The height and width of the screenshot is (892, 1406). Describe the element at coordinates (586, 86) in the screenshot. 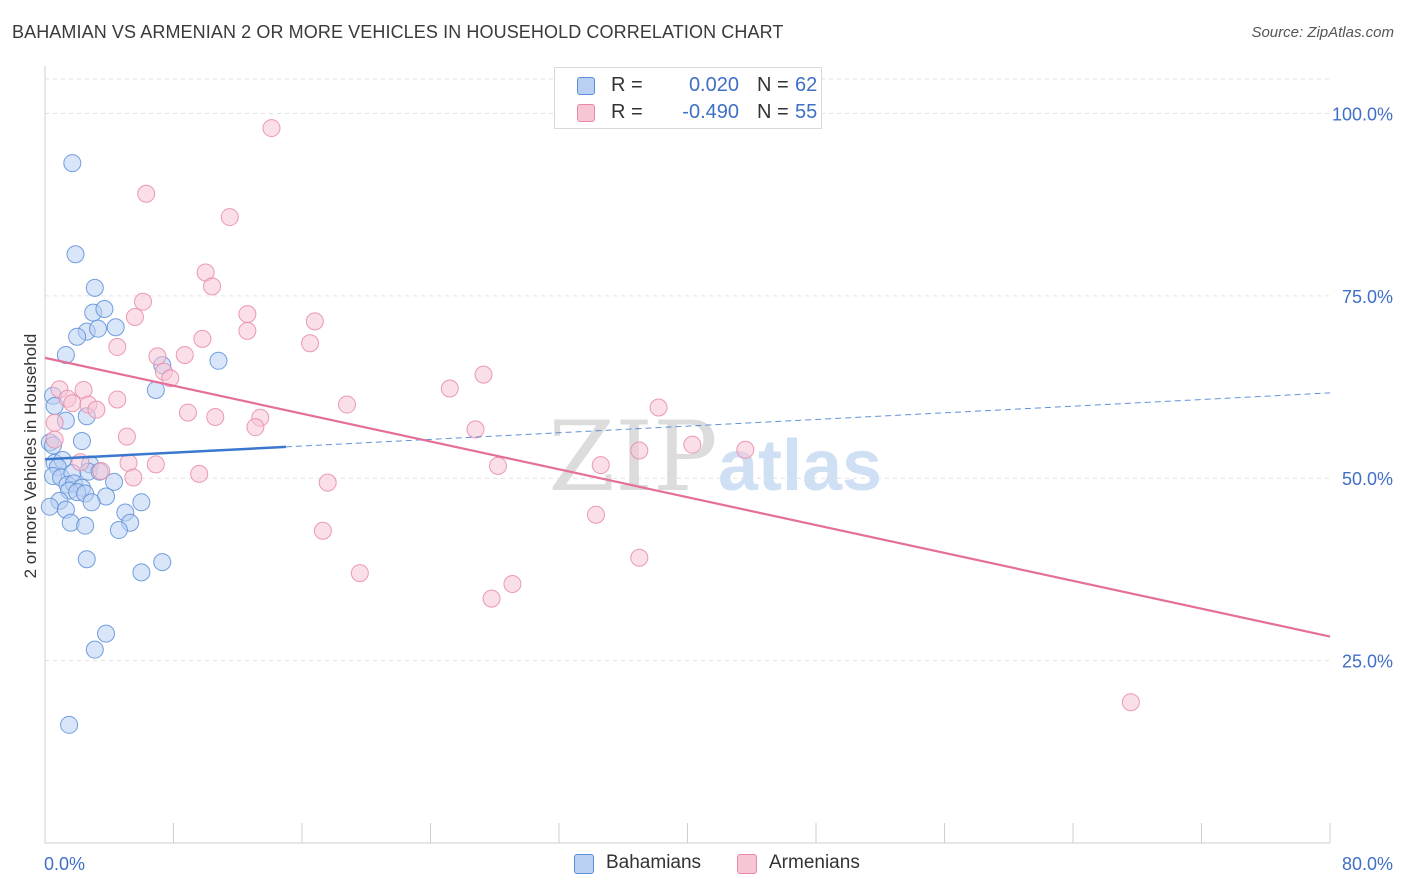

I see `legend-swatch-bahamians` at that location.